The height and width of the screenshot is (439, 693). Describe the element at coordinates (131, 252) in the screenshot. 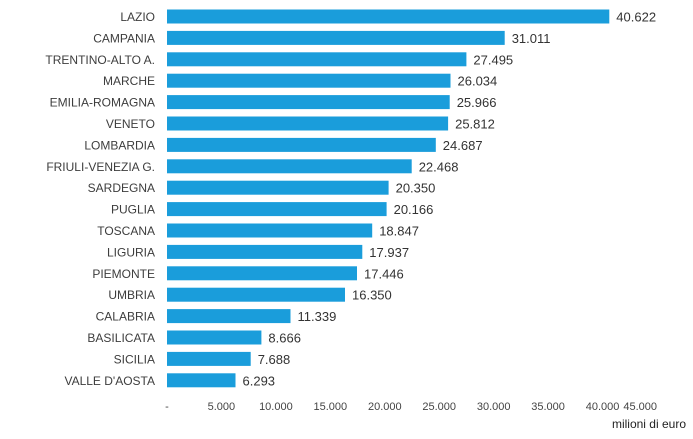

I see `category-label: LIGURIA` at that location.